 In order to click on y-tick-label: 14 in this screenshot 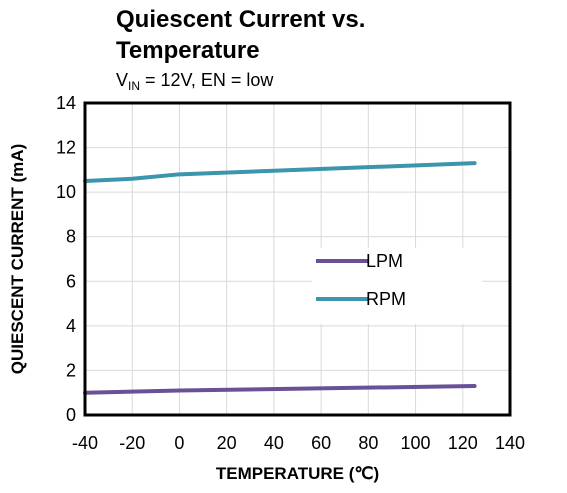, I will do `click(66, 103)`.